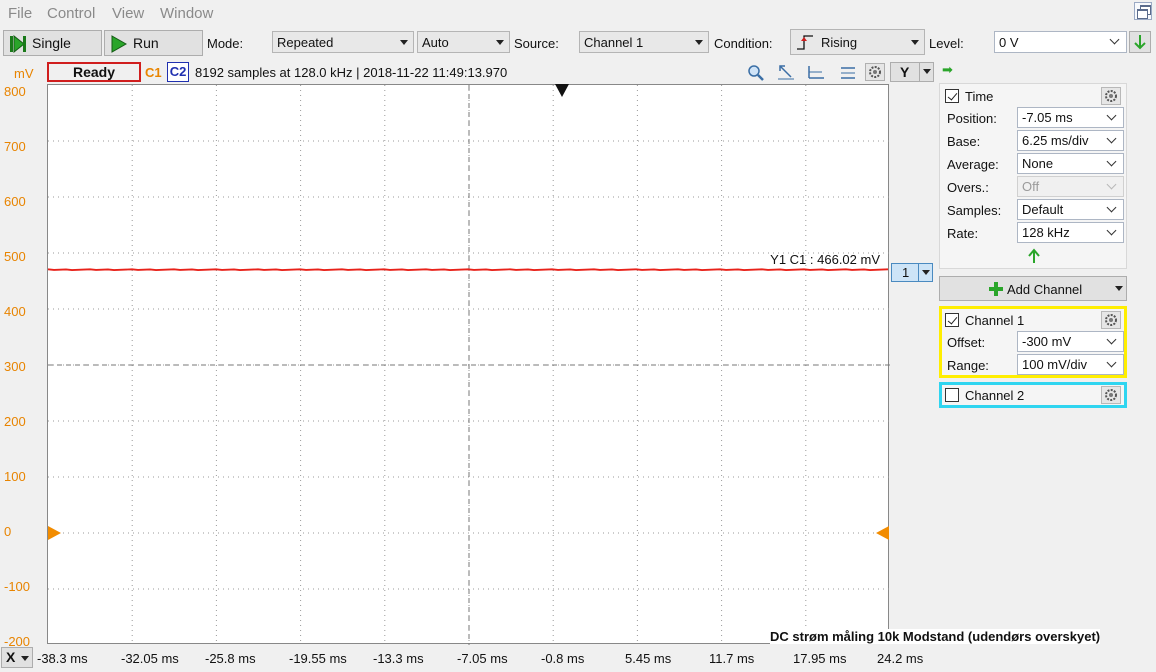  What do you see at coordinates (398, 658) in the screenshot?
I see `x-tick-label: -13.3 ms` at bounding box center [398, 658].